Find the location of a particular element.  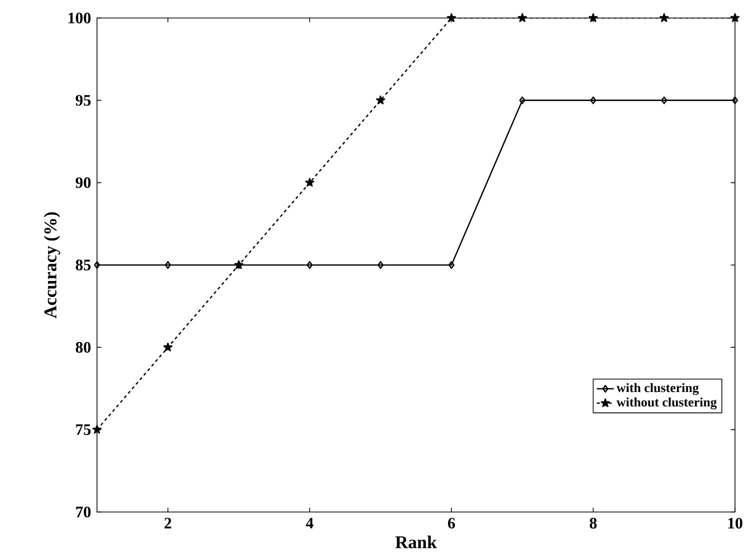

y-axis-title: Accuracy (%) is located at coordinates (52, 265).